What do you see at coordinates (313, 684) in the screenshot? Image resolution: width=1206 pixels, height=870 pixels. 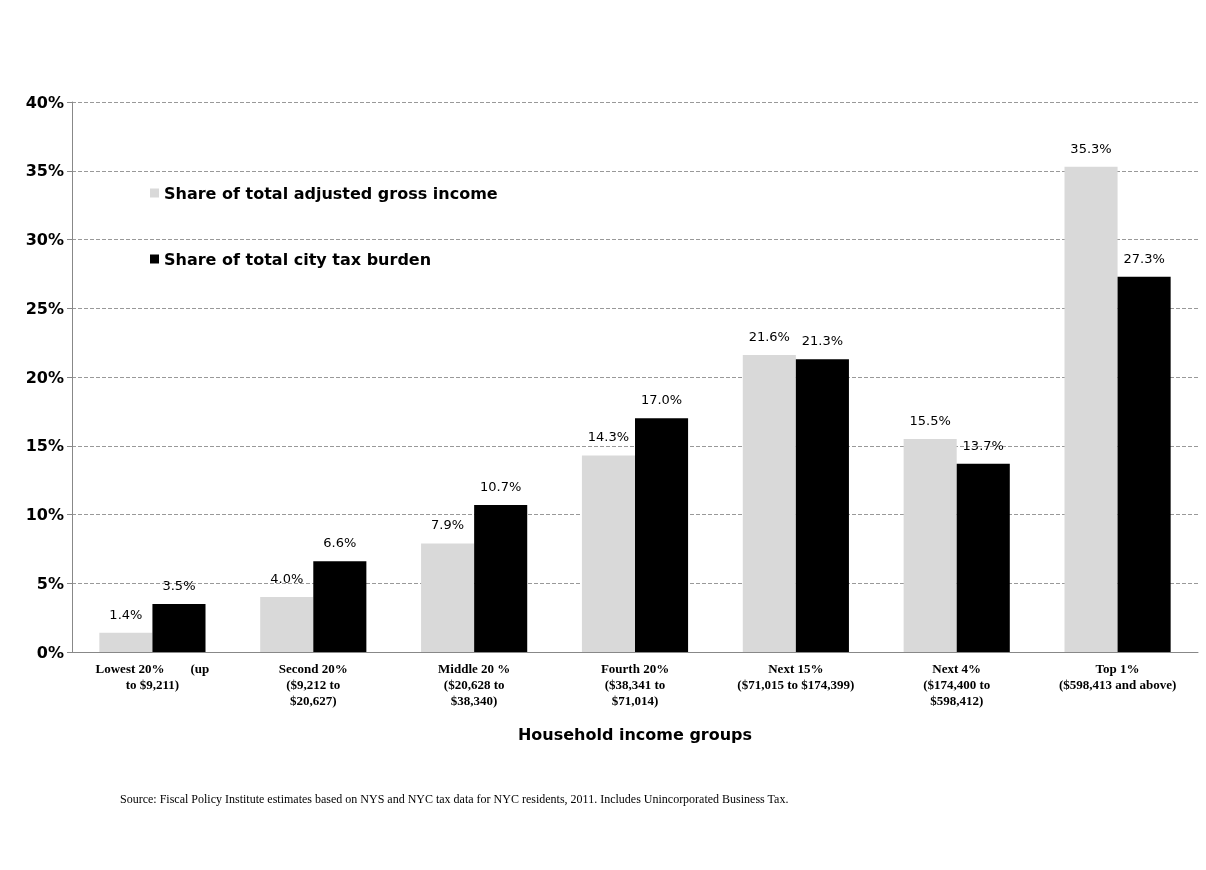 I see `x-tick-label: Second 20% ($9,212 to $20,627)` at bounding box center [313, 684].